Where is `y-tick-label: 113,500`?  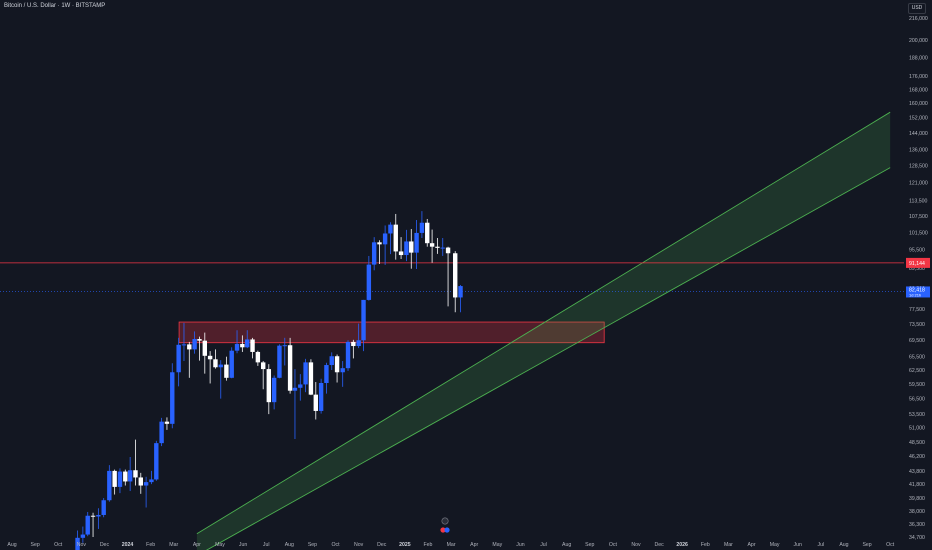
y-tick-label: 113,500 is located at coordinates (918, 202).